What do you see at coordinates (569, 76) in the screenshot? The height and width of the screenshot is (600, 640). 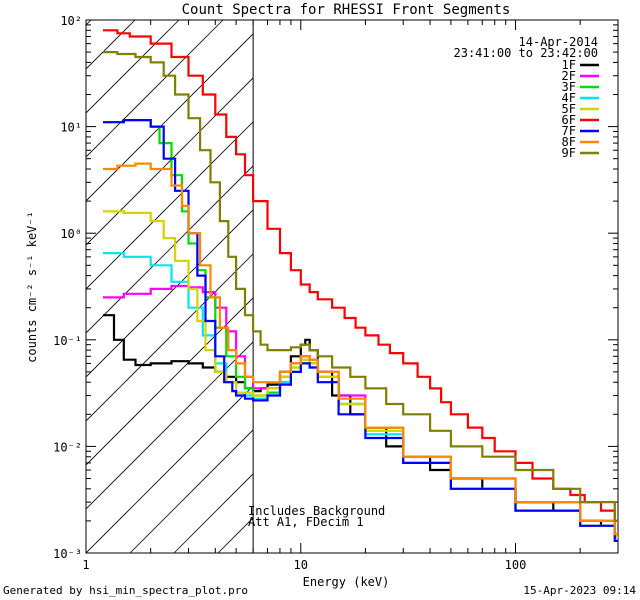 I see `legend-label-2f: 2F` at bounding box center [569, 76].